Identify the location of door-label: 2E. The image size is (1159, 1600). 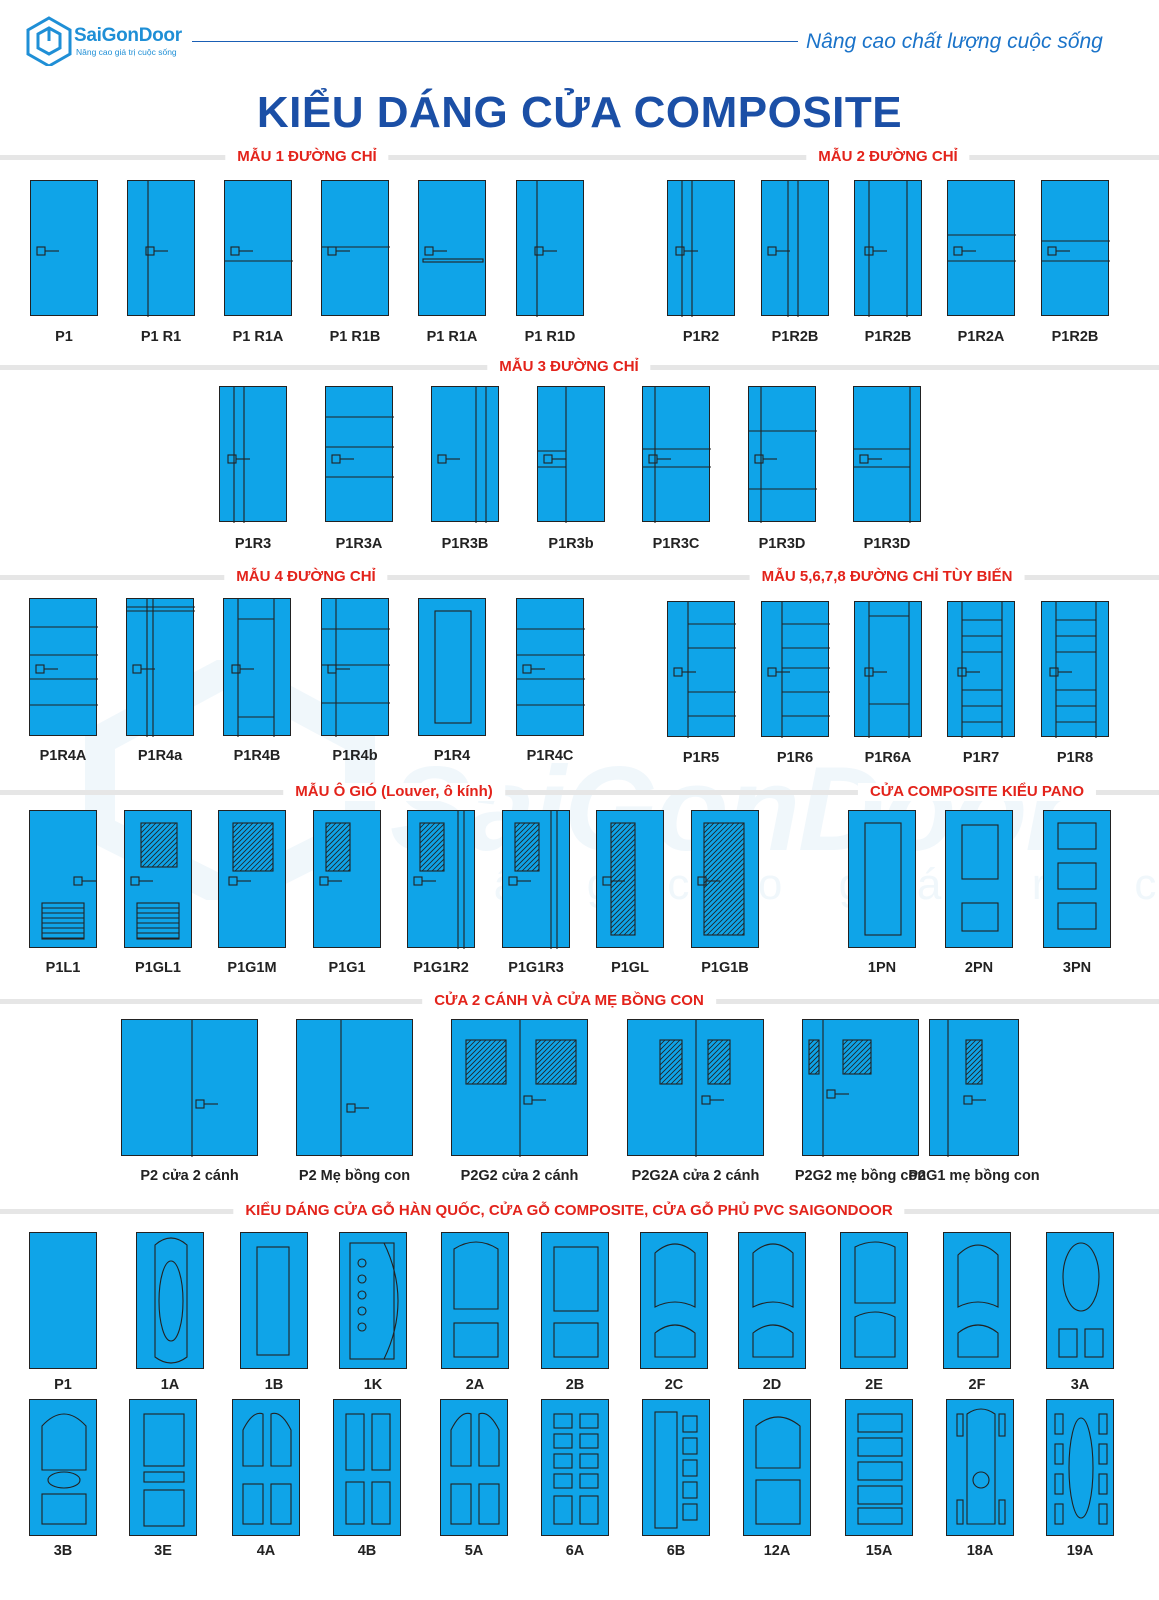
(874, 1385).